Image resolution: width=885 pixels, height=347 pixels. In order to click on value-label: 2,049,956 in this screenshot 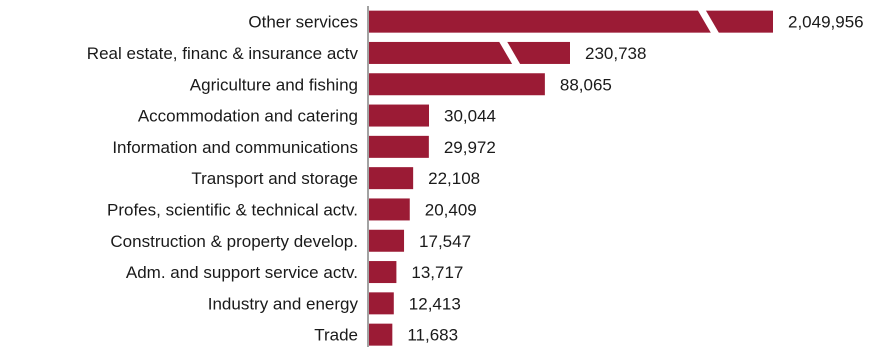, I will do `click(826, 22)`.